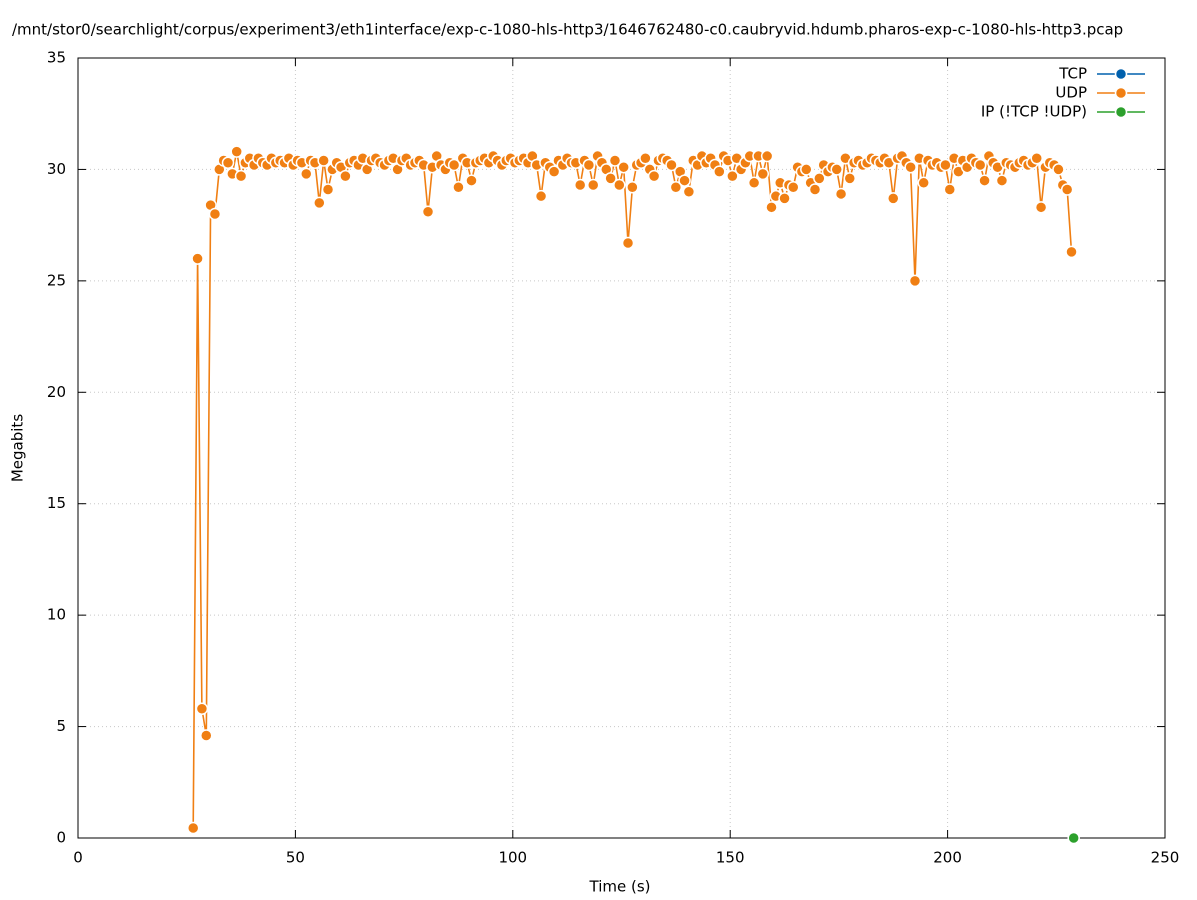 The image size is (1197, 900). What do you see at coordinates (56, 615) in the screenshot?
I see `y-tick-label: 10` at bounding box center [56, 615].